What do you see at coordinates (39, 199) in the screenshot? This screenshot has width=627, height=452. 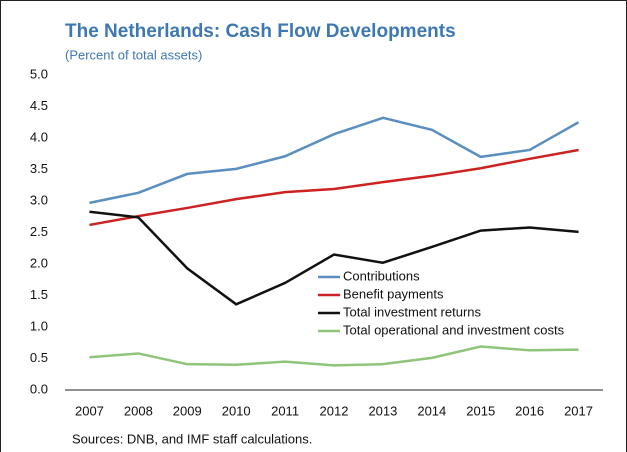 I see `y-tick-label: 3.0` at bounding box center [39, 199].